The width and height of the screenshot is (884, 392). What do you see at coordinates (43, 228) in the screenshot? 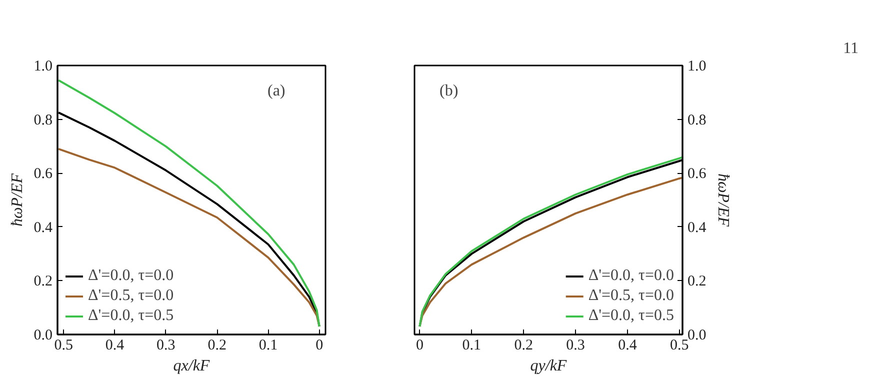
I see `y-tick-label: 0.4` at bounding box center [43, 228].